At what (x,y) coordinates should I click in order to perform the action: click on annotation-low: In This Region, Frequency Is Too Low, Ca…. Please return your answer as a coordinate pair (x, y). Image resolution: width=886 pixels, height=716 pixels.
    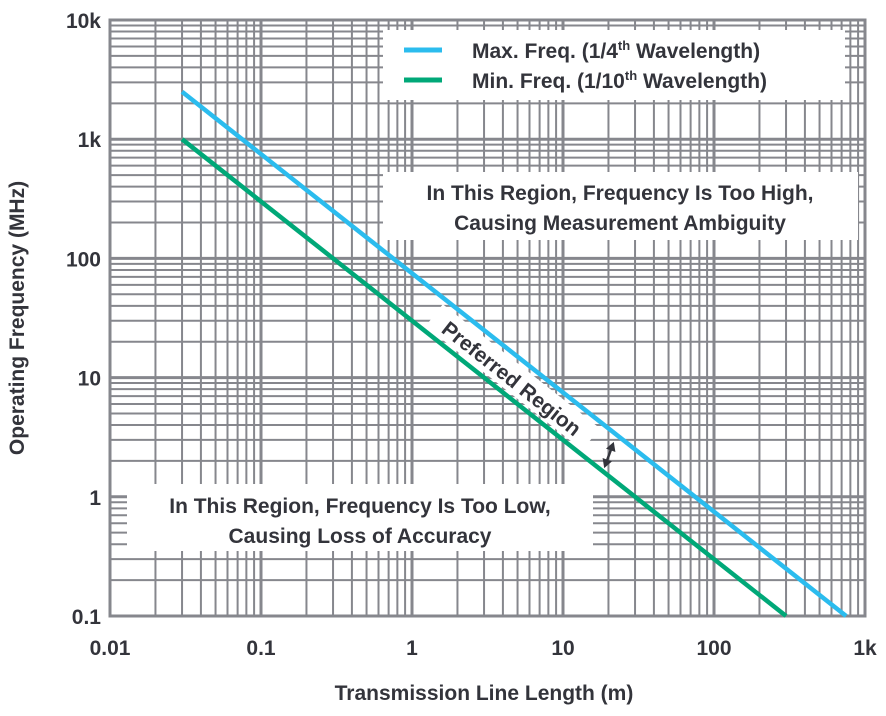
    Looking at the image, I should click on (360, 517).